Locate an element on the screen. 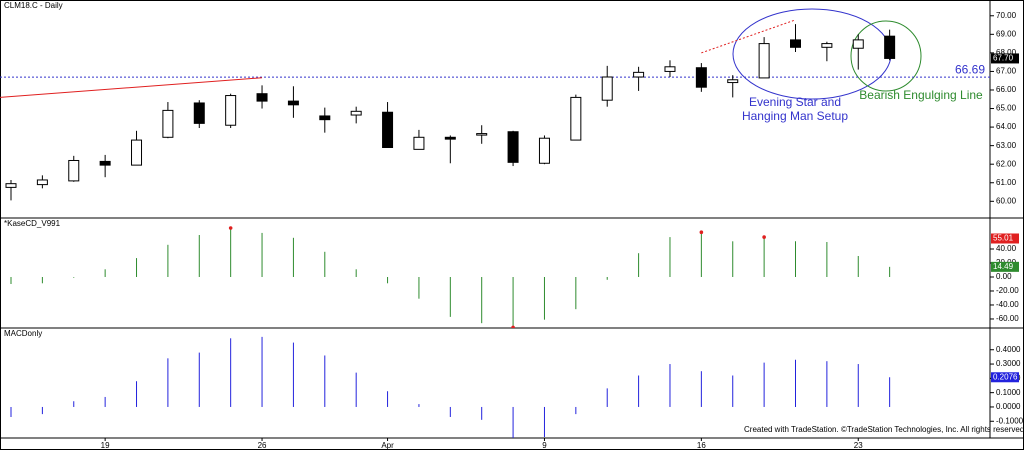  y-tick-label: 62.00 is located at coordinates (1006, 163).